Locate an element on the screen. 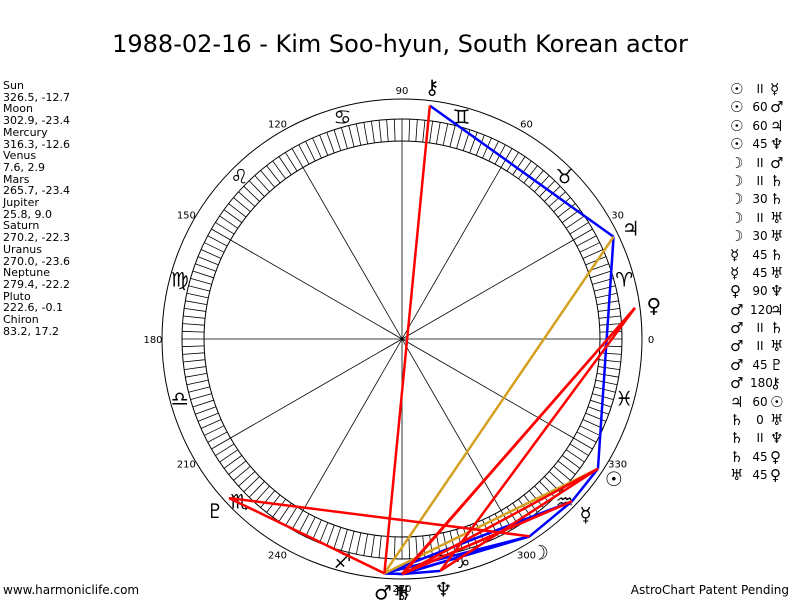 Image resolution: width=800 pixels, height=600 pixels. degree-label: 150 is located at coordinates (186, 216).